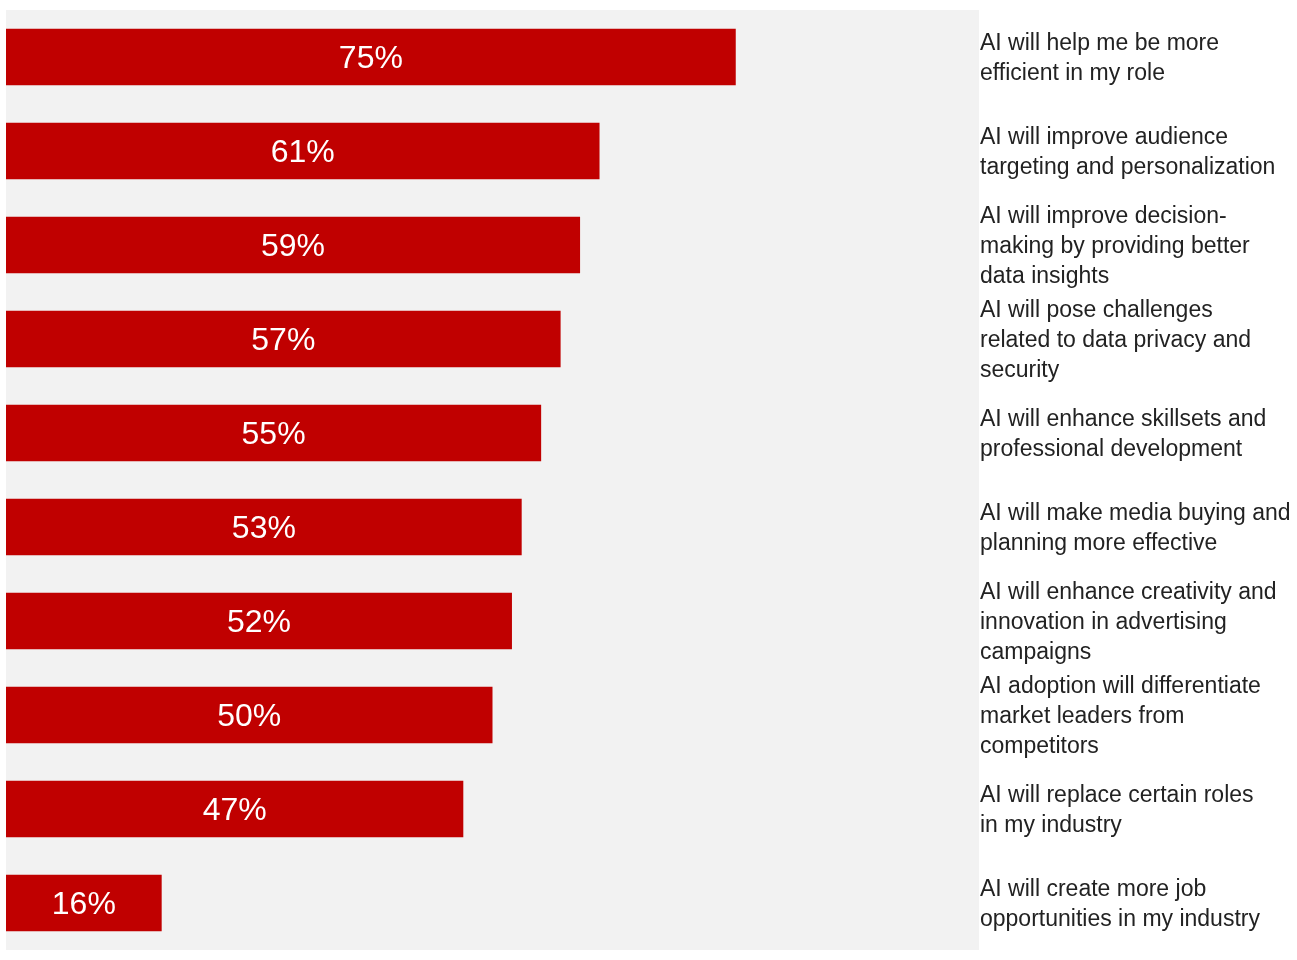  I want to click on data-label: 75%, so click(370, 57).